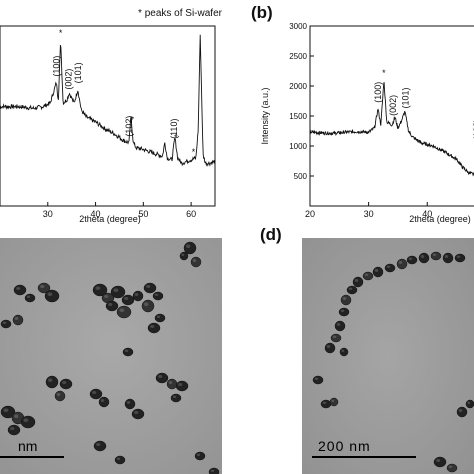  What do you see at coordinates (364, 457) in the screenshot?
I see `tem-d-scale-bar` at bounding box center [364, 457].